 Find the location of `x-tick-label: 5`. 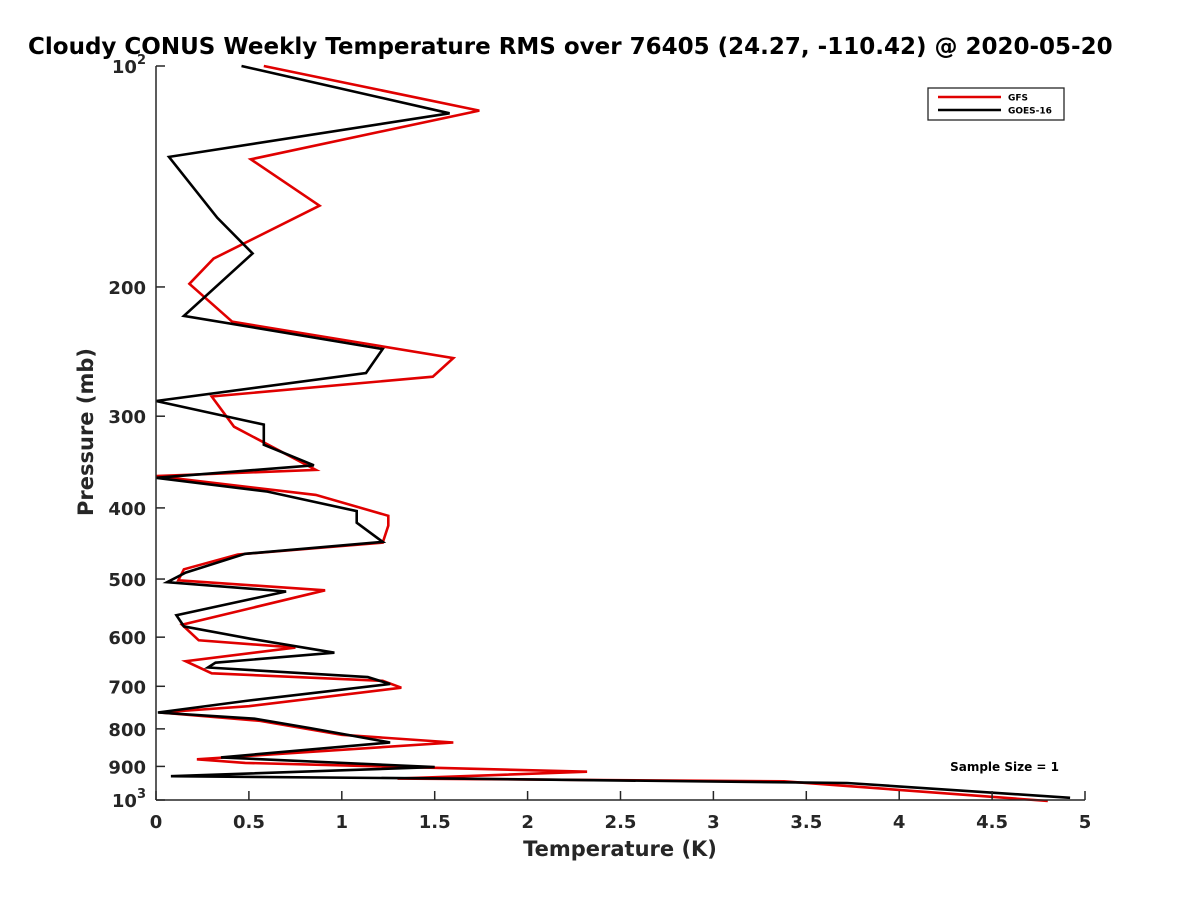

x-tick-label: 5 is located at coordinates (1085, 822).